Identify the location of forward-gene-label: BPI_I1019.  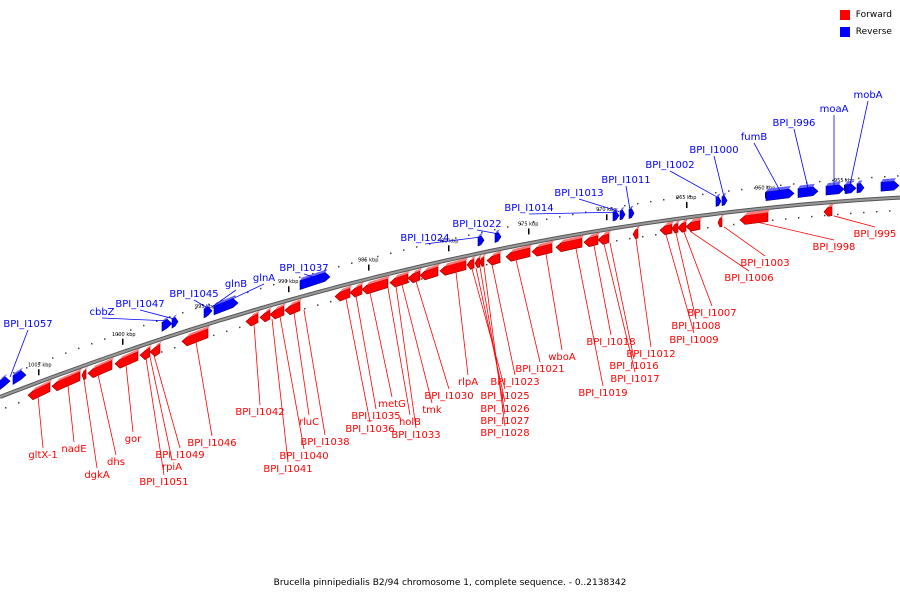
(602, 393).